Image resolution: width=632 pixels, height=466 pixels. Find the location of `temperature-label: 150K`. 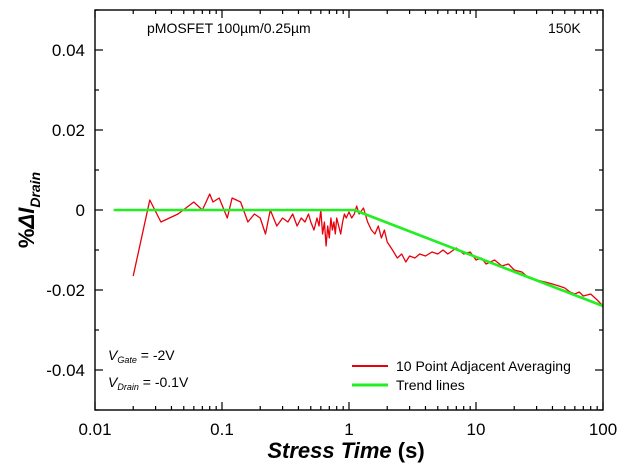

temperature-label: 150K is located at coordinates (564, 28).